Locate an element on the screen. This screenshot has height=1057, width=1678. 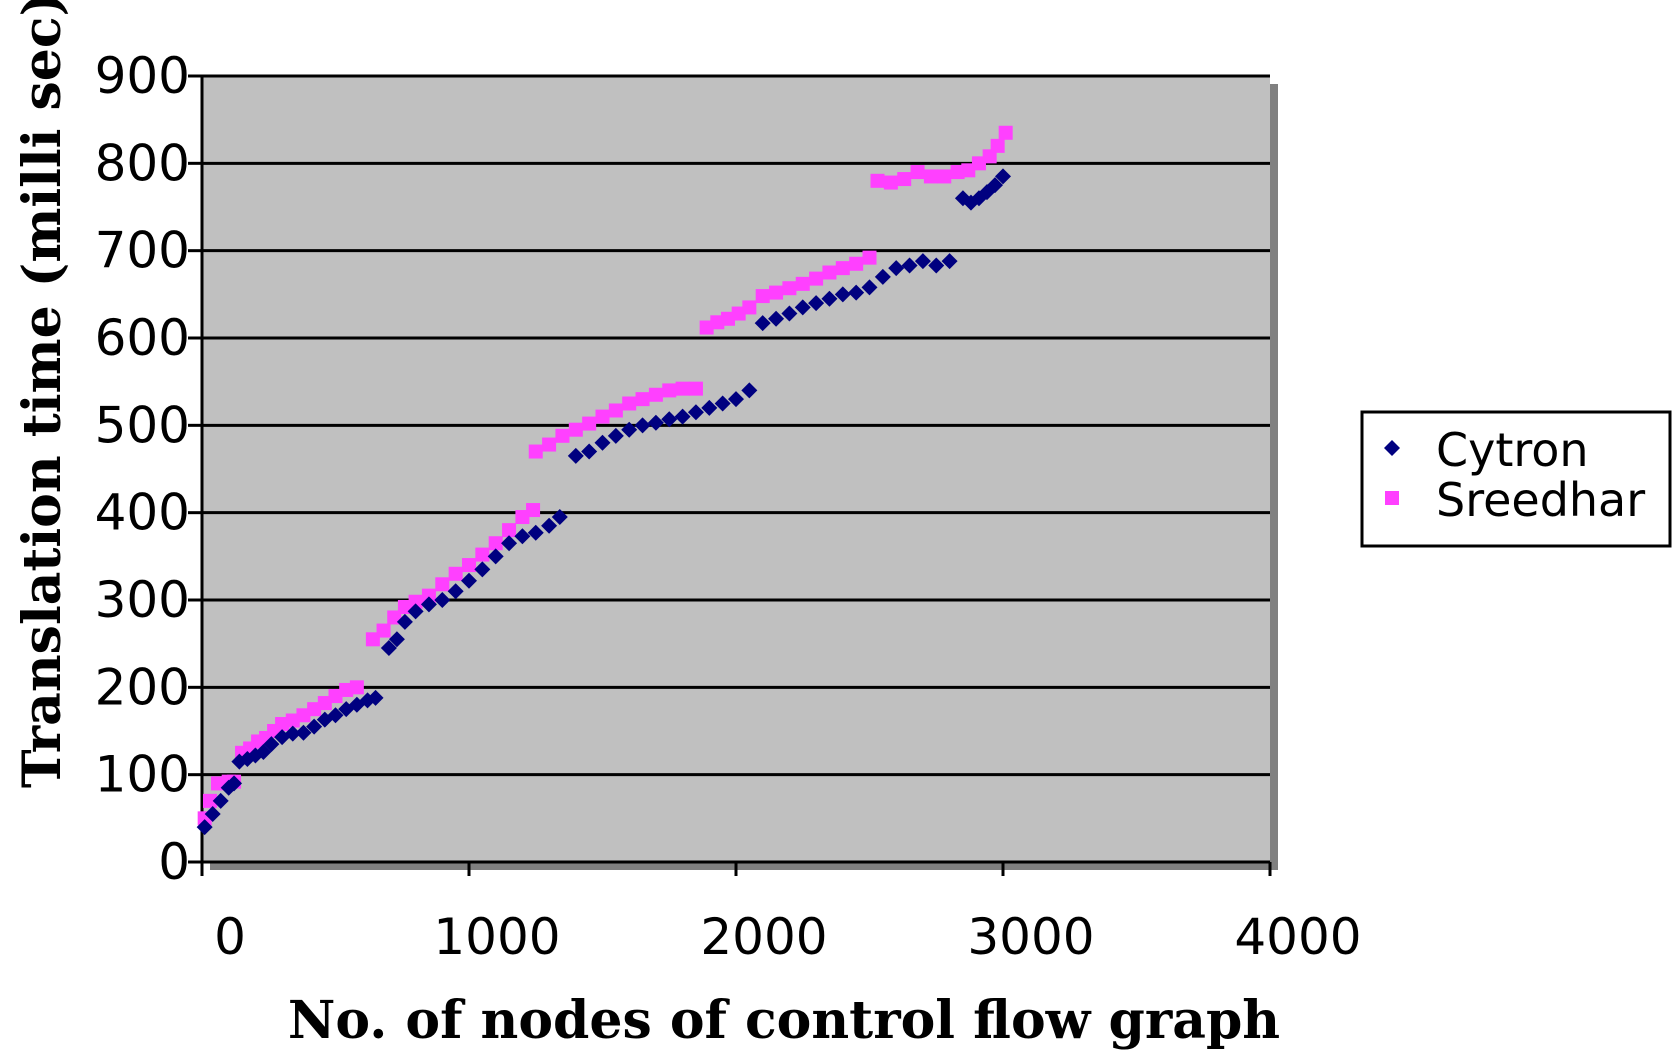
y-tick-labels: 0 100 200 300 400 500 600 700 800 900 is located at coordinates (142, 469).